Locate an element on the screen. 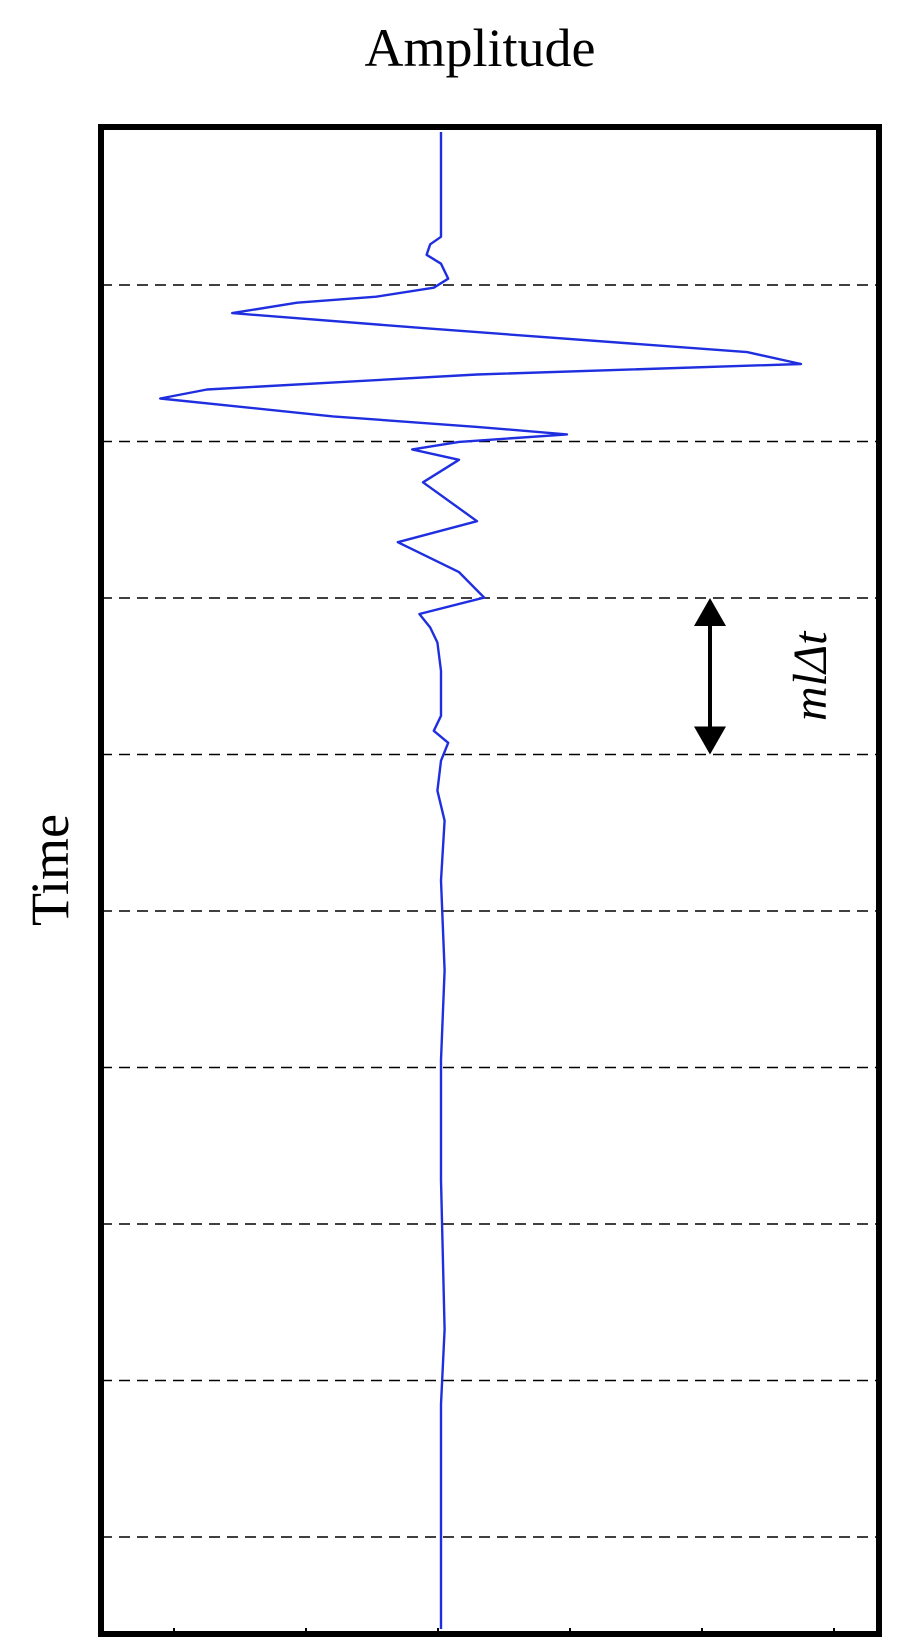 The height and width of the screenshot is (1651, 906). interval-label: mlΔt is located at coordinates (810, 675).